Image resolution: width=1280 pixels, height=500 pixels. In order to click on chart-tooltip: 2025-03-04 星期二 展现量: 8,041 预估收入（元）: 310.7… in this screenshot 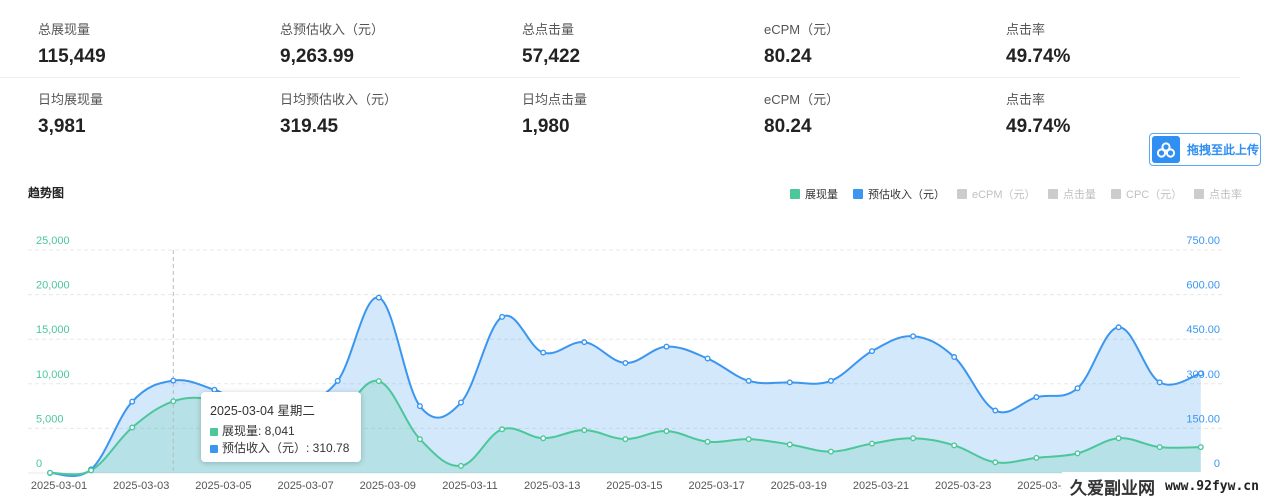, I will do `click(281, 427)`.